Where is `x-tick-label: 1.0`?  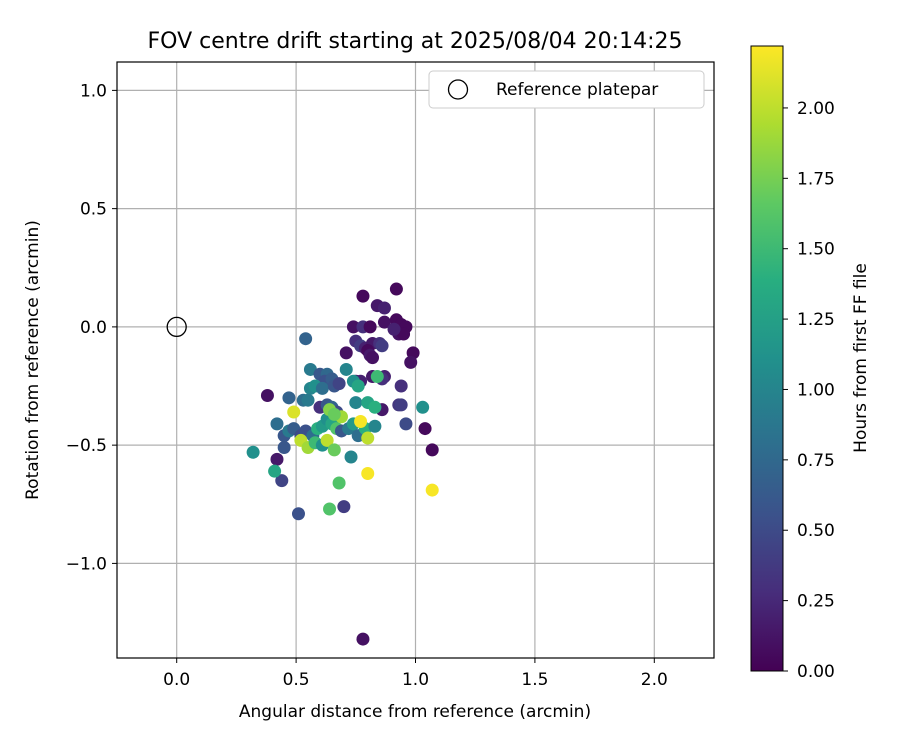
x-tick-label: 1.0 is located at coordinates (415, 680).